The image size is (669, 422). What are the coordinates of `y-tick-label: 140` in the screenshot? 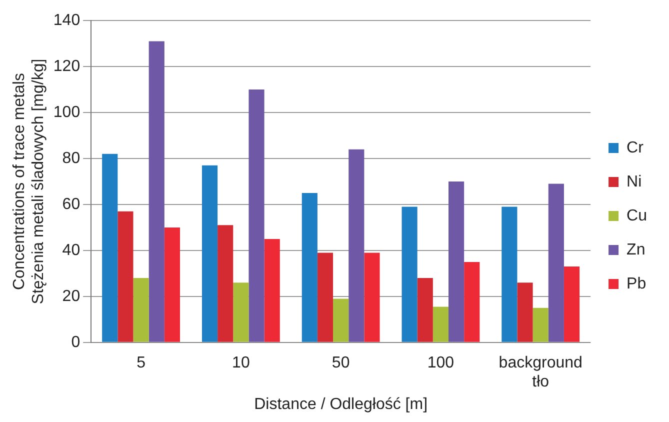 It's located at (66, 21).